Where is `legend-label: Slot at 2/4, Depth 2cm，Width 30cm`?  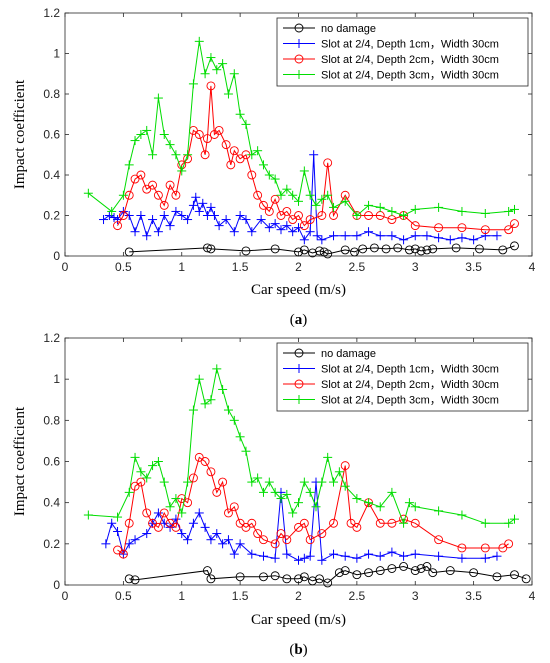 legend-label: Slot at 2/4, Depth 2cm，Width 30cm is located at coordinates (410, 385).